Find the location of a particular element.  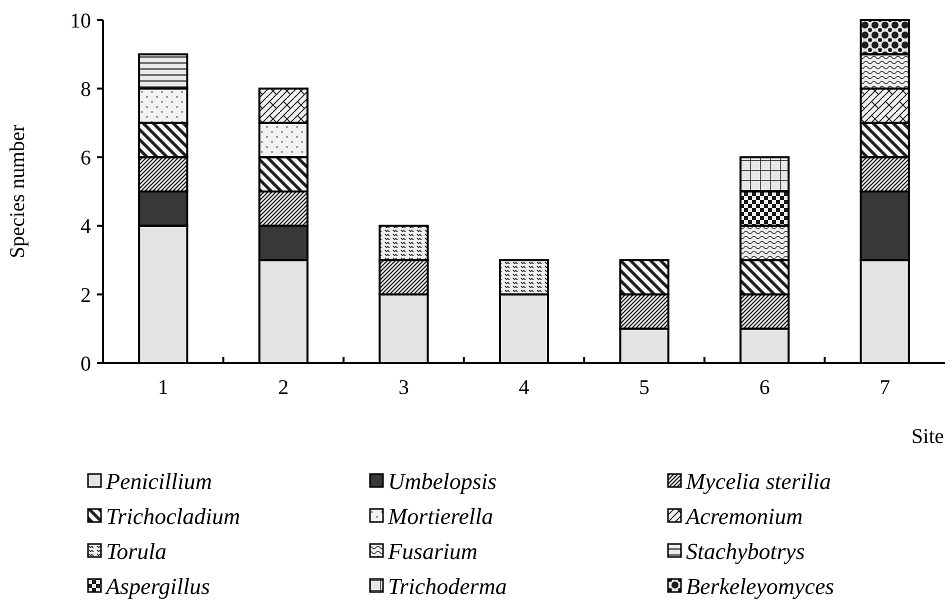

y-tick-label: 6 is located at coordinates (85, 158).